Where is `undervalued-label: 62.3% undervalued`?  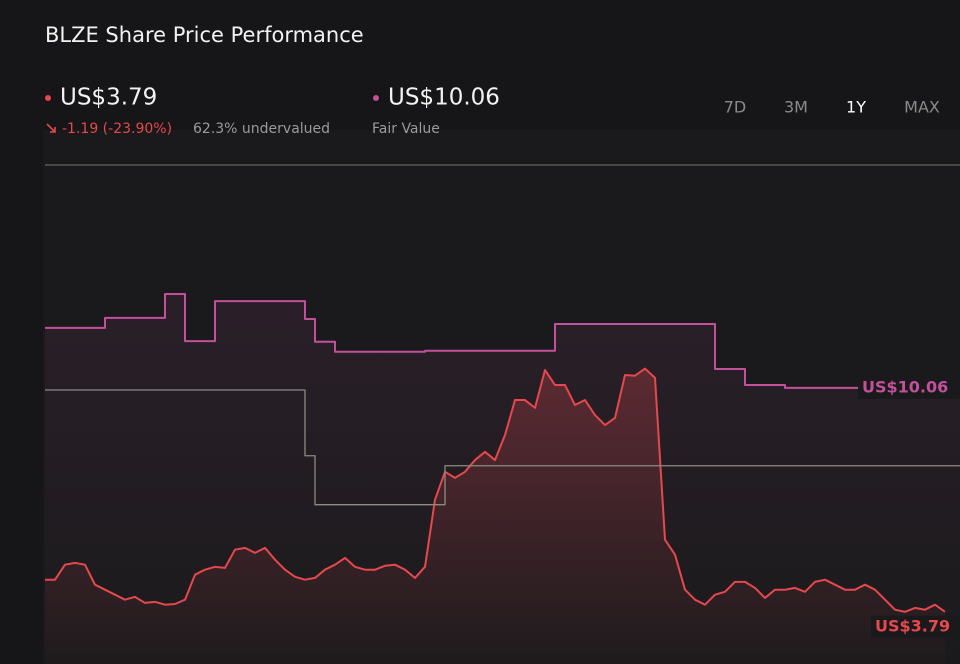
undervalued-label: 62.3% undervalued is located at coordinates (261, 129).